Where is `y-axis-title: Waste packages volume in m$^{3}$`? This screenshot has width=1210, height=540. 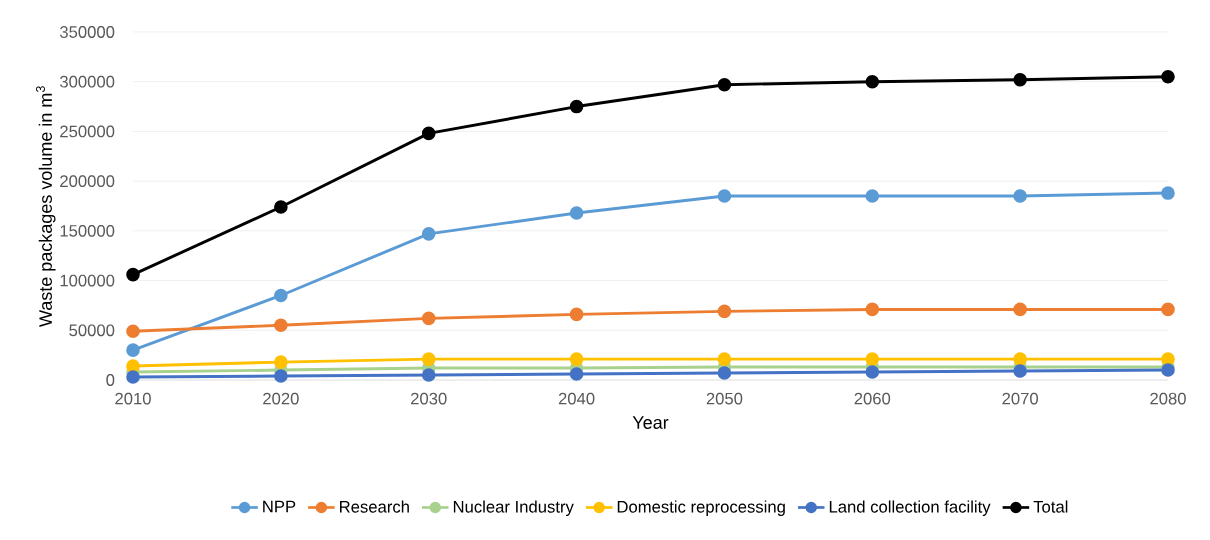
y-axis-title: Waste packages volume in m$^{3}$ is located at coordinates (46, 206).